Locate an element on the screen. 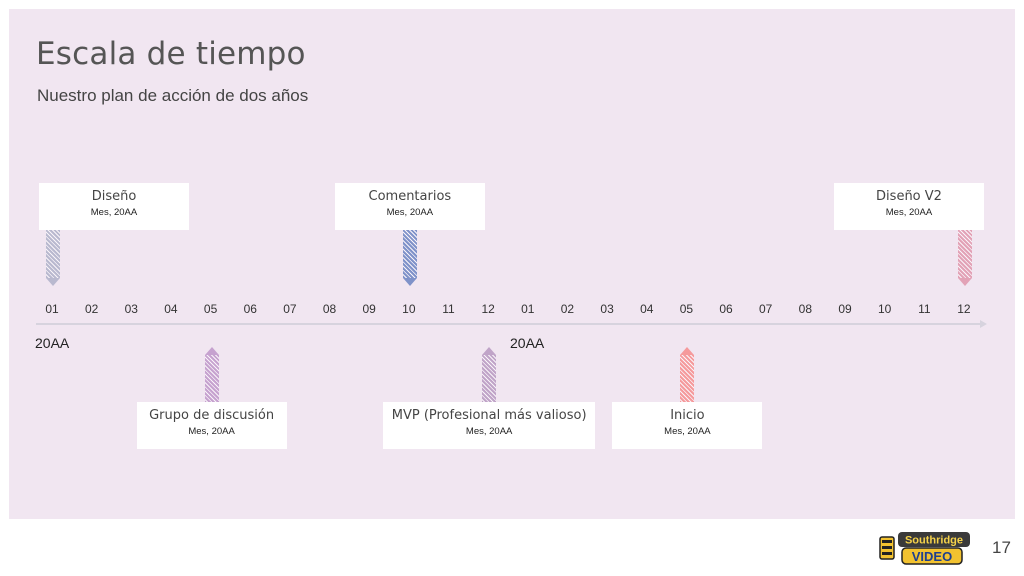  milestone-title: Inicio is located at coordinates (687, 415).